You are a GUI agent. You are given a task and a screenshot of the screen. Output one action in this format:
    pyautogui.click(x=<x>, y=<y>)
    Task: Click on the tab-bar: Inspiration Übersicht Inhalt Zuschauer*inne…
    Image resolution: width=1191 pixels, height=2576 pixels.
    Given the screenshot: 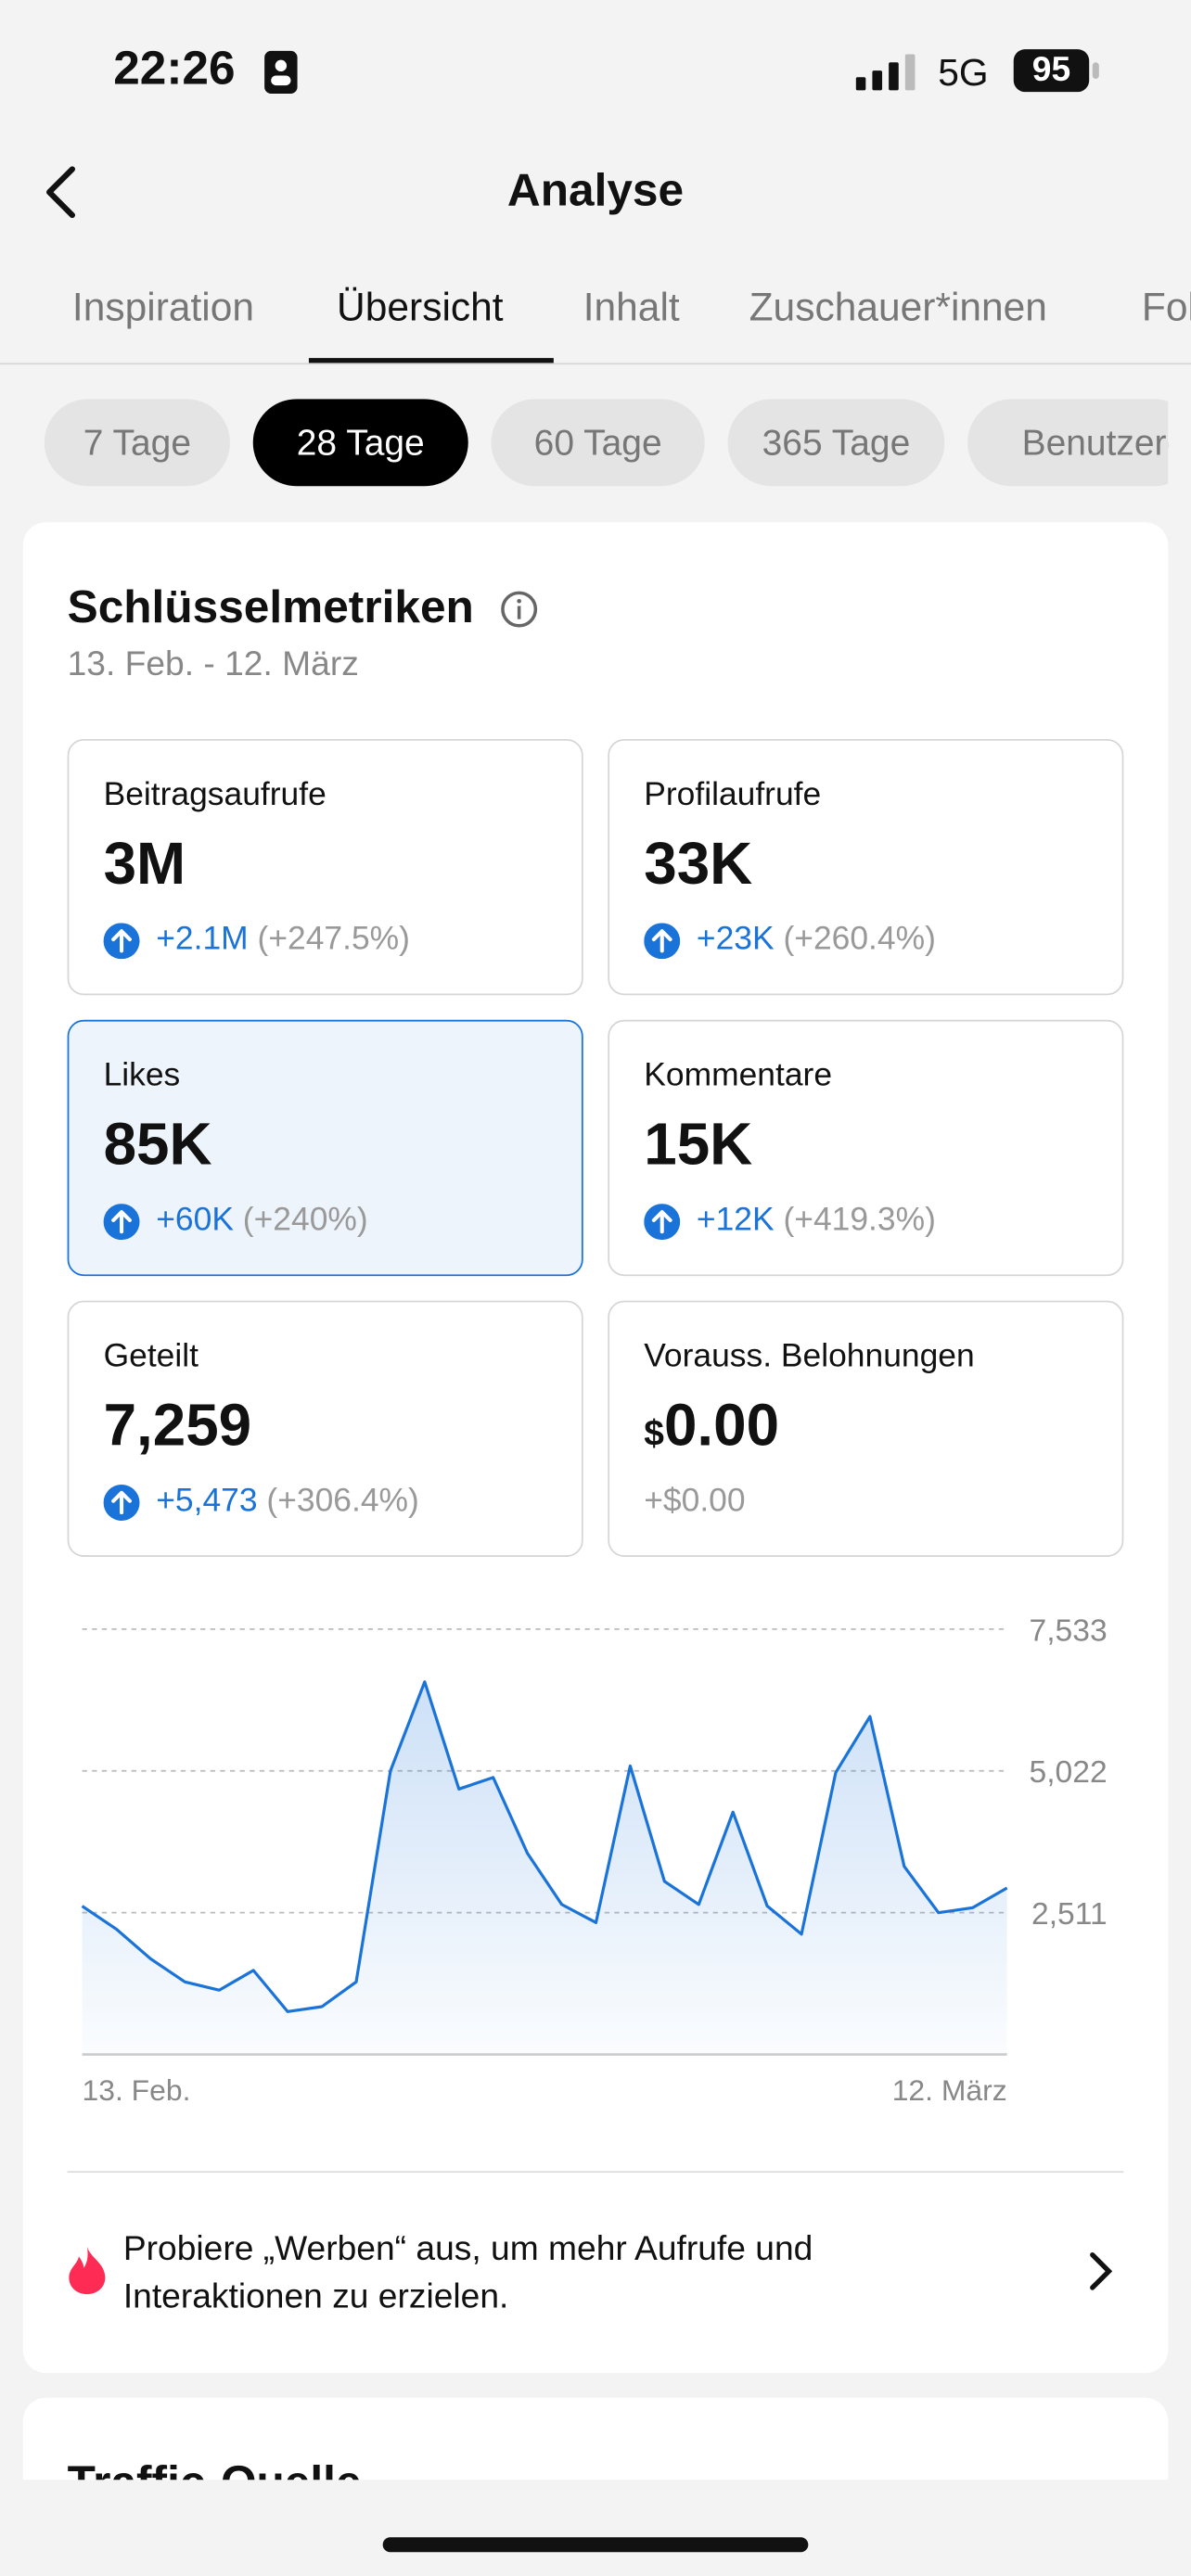 What is the action you would take?
    pyautogui.click(x=595, y=182)
    